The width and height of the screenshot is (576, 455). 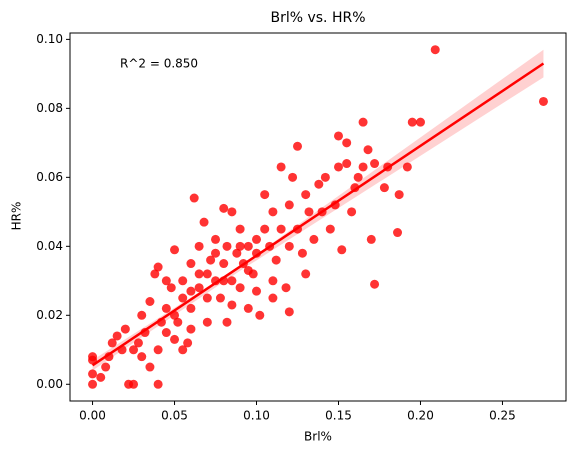 I want to click on y-tick-label: 0.00, so click(x=49, y=384).